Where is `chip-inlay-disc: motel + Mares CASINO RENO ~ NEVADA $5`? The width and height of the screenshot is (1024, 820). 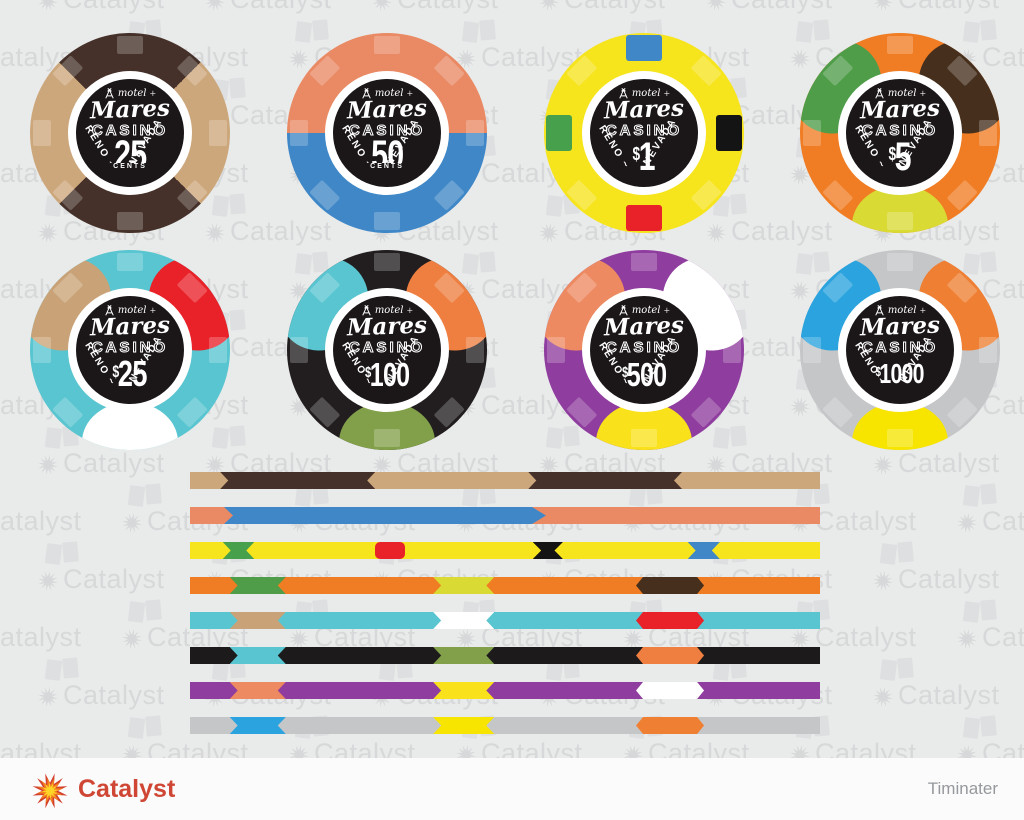 chip-inlay-disc: motel + Mares CASINO RENO ~ NEVADA $5 is located at coordinates (900, 133).